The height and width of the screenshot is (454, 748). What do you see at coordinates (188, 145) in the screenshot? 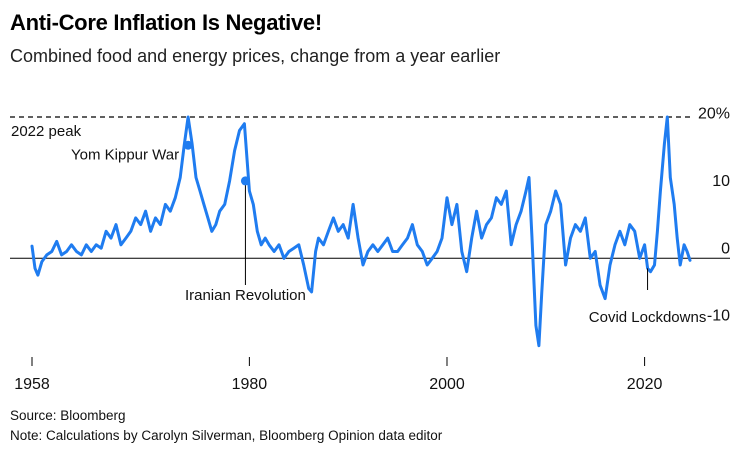
I see `yom-kippur-marker` at bounding box center [188, 145].